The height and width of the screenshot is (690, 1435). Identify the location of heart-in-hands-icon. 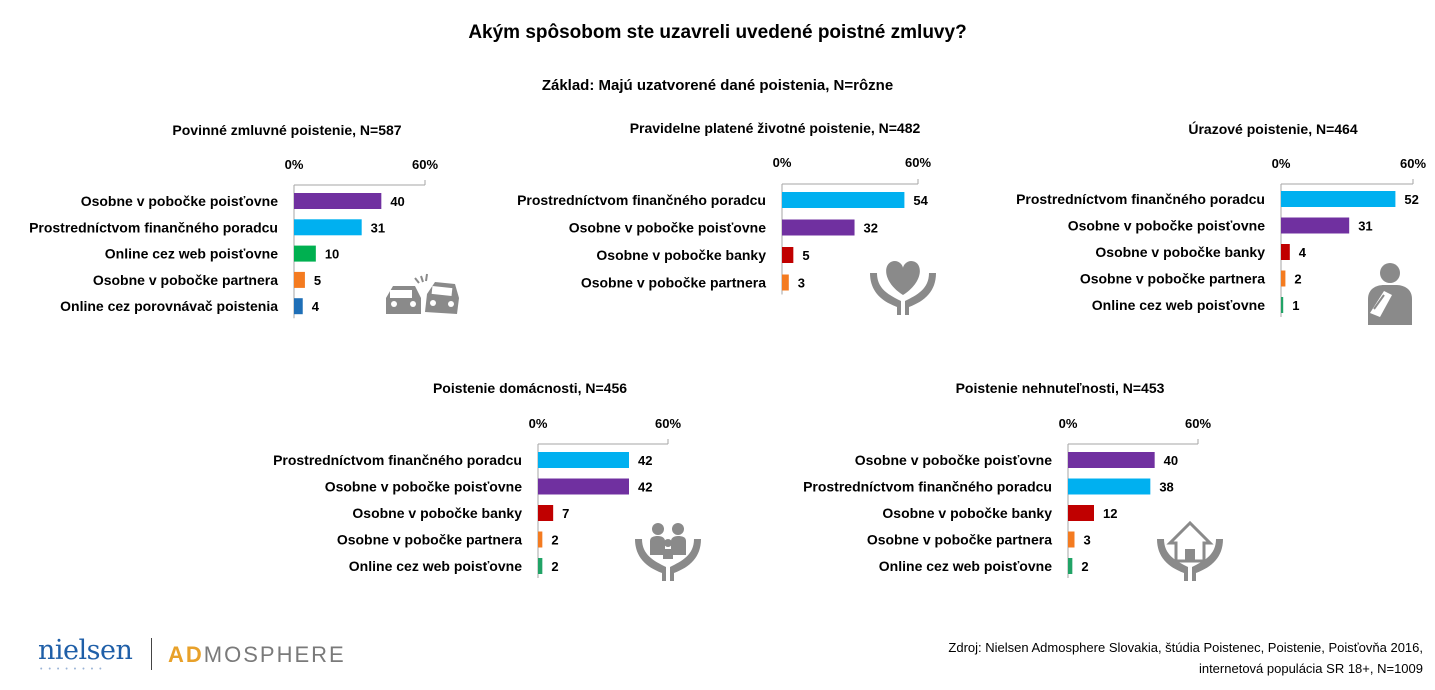
(903, 288).